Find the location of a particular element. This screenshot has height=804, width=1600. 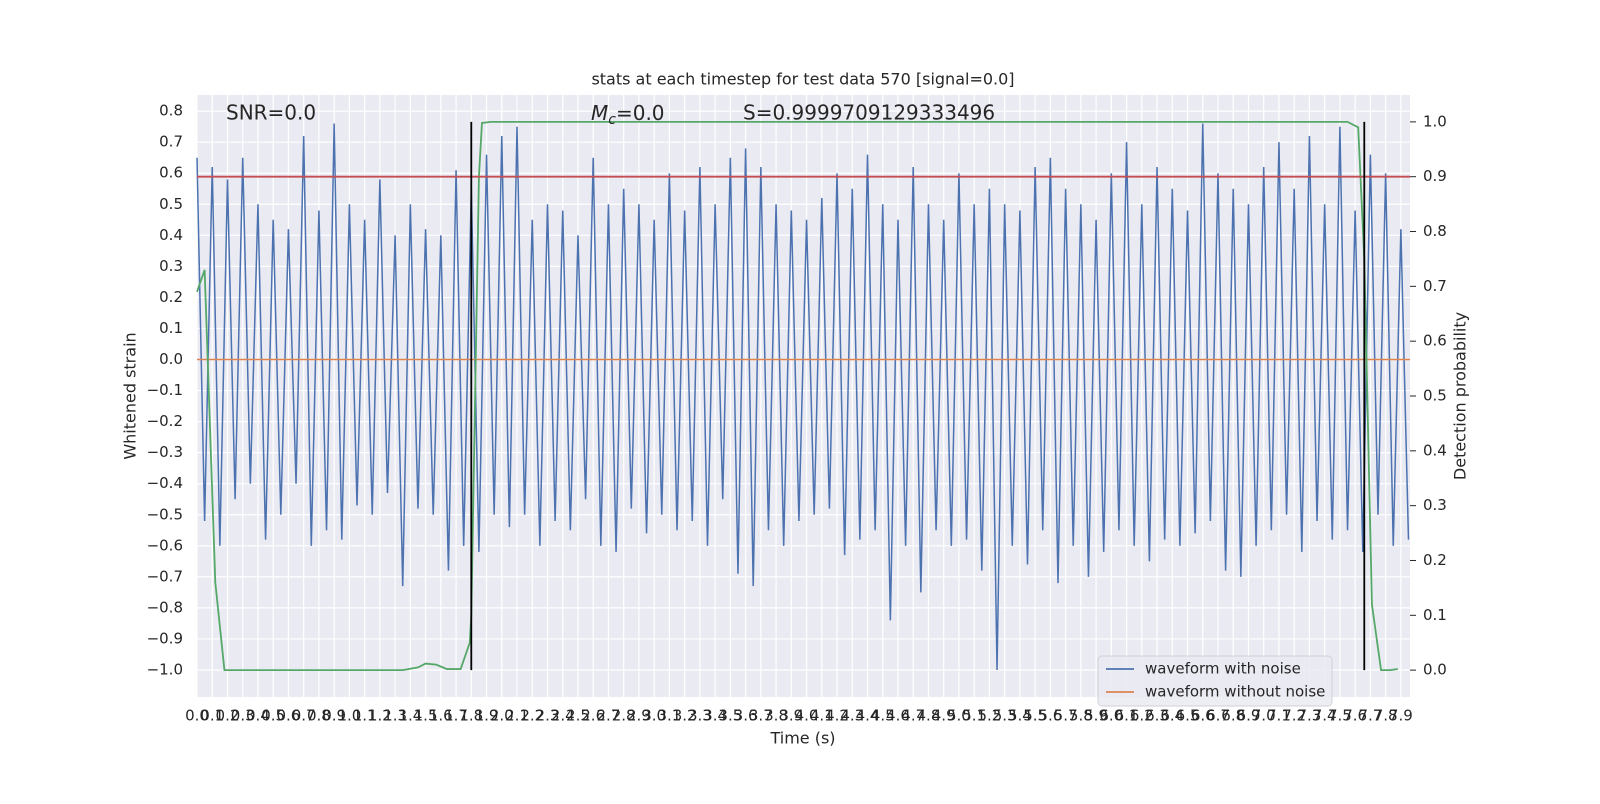

annotation: S=0.9999709129333496 is located at coordinates (869, 113).